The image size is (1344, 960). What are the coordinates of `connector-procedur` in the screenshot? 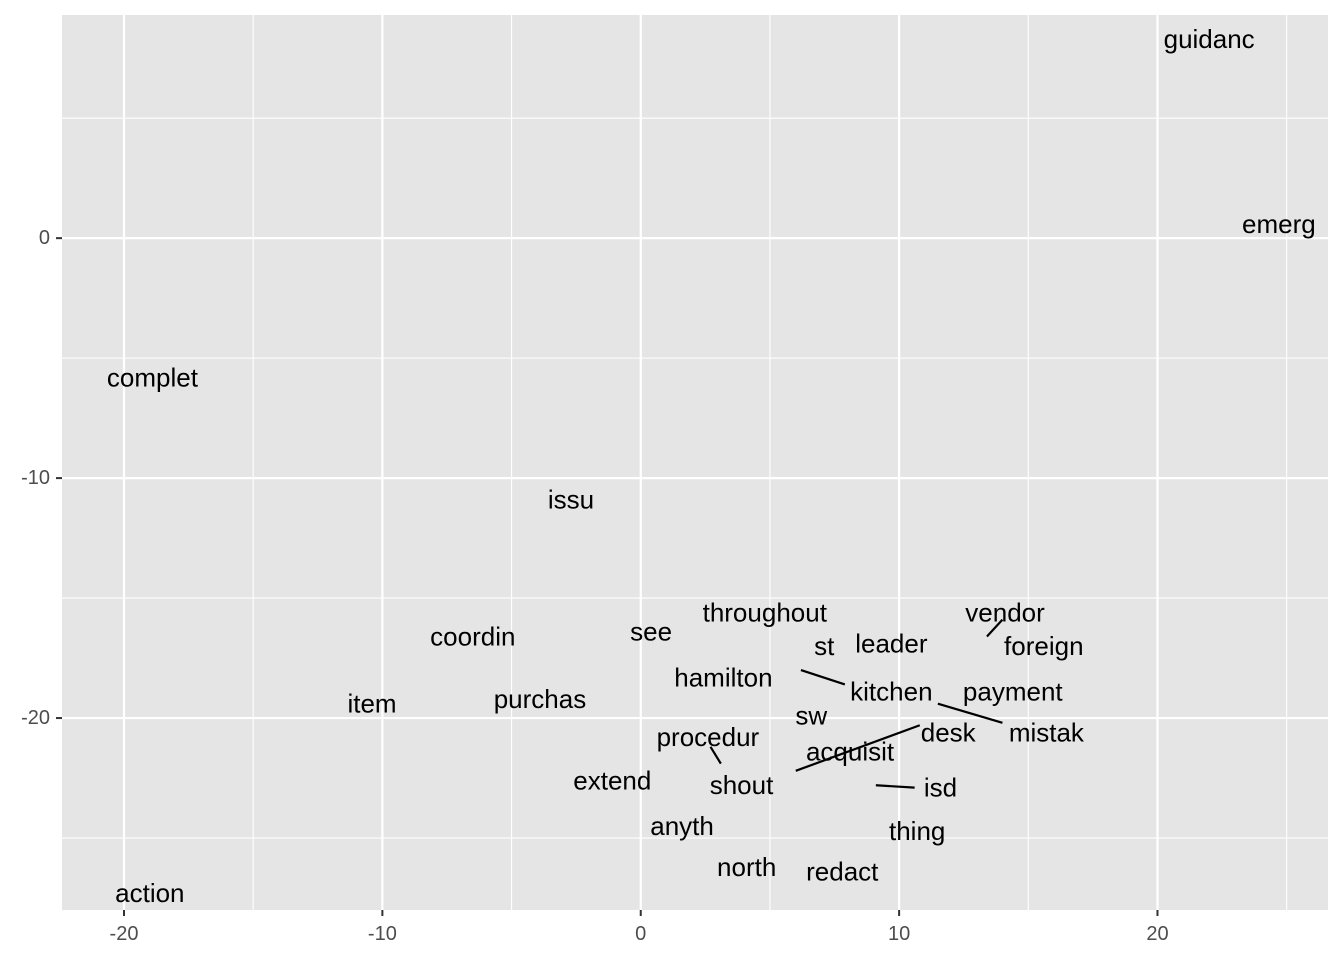 It's located at (715, 755).